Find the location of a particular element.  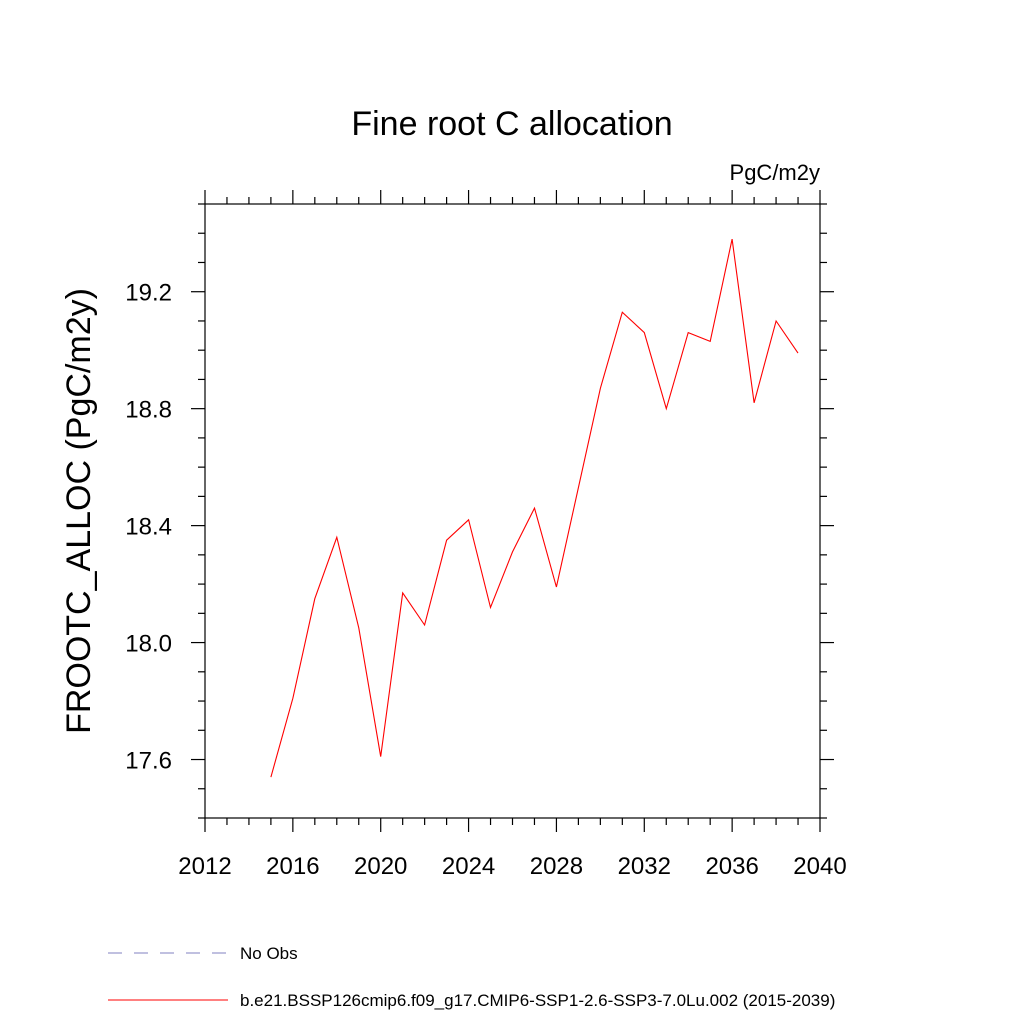

y-tick-label: 18.8 is located at coordinates (148, 410).